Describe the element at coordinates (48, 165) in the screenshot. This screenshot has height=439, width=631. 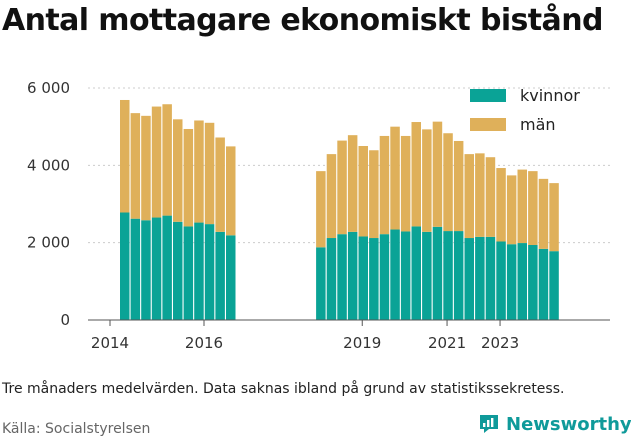
I see `y-tick-label: 4 000` at that location.